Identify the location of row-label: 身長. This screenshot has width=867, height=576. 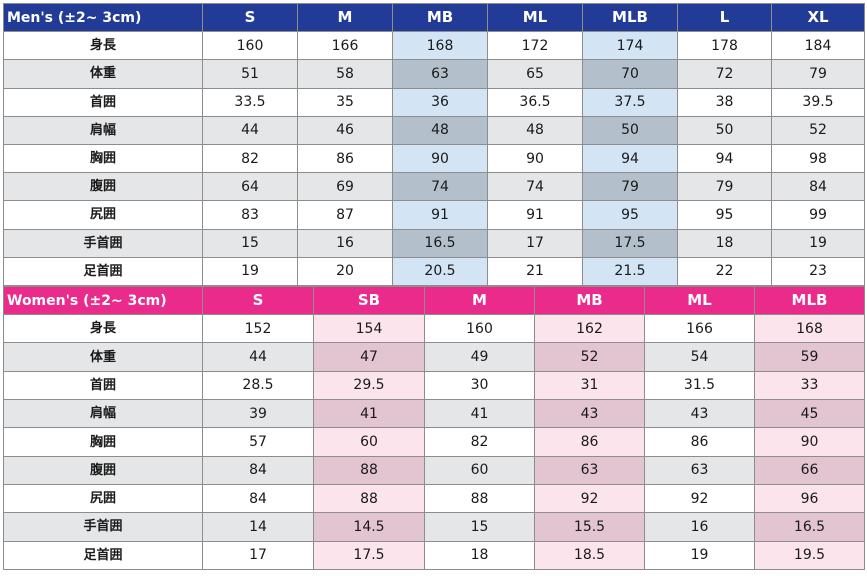
(103, 46).